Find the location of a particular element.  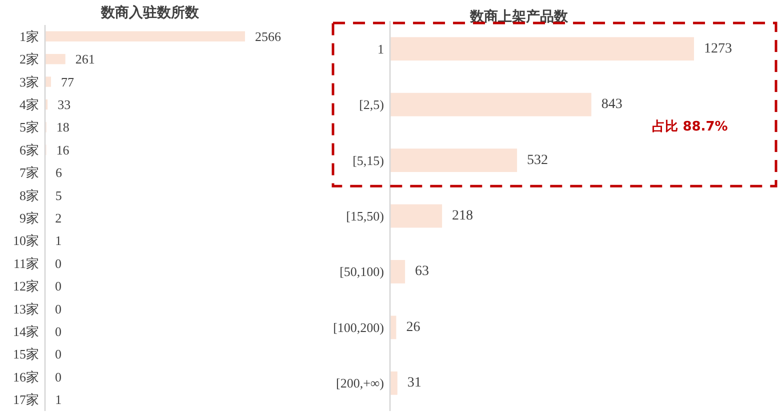

y-tick-label: 11家 is located at coordinates (26, 263).